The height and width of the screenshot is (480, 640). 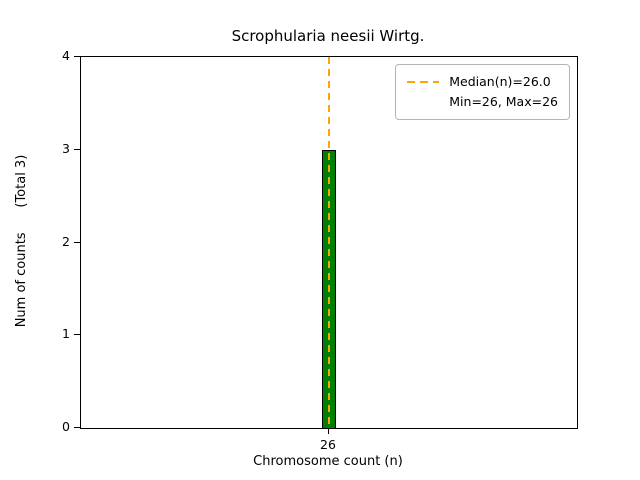 I want to click on legend-entry-median: Median(n)=26.0, so click(x=482, y=82).